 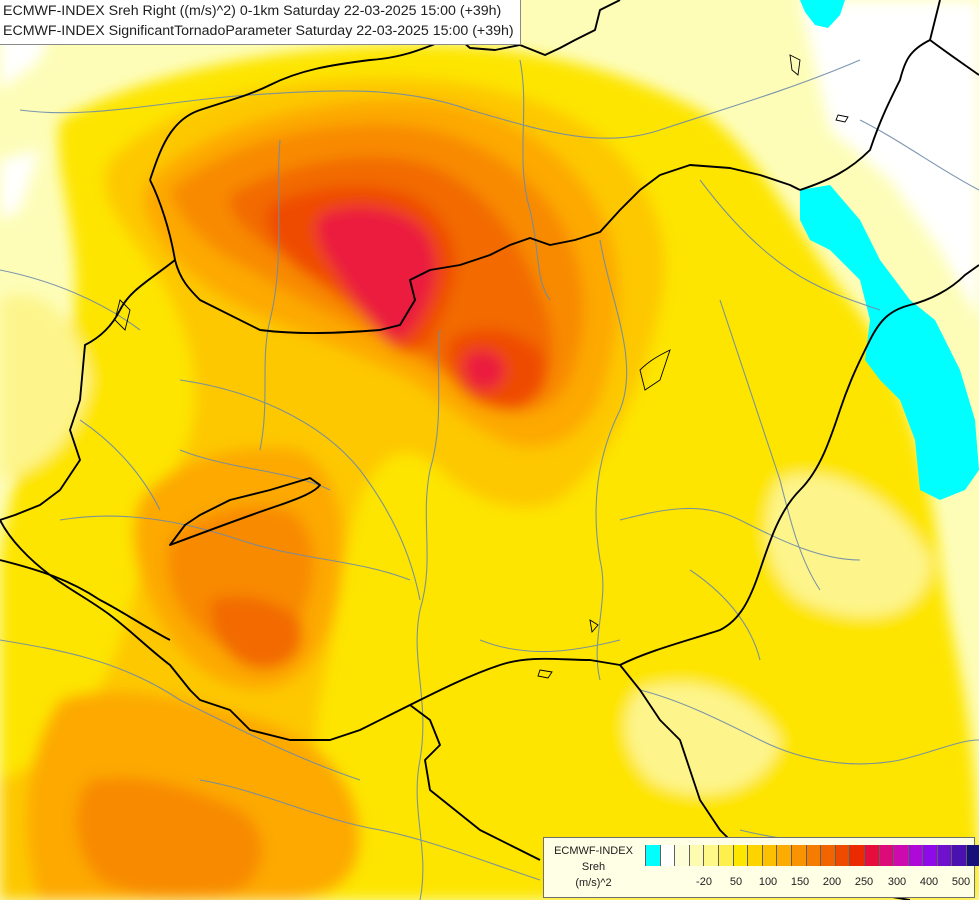 I want to click on border-hungary-west, so click(x=88, y=390).